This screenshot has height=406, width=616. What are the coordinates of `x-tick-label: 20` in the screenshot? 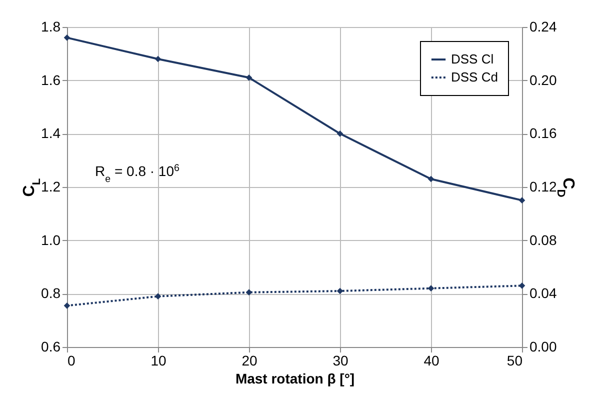 It's located at (250, 360).